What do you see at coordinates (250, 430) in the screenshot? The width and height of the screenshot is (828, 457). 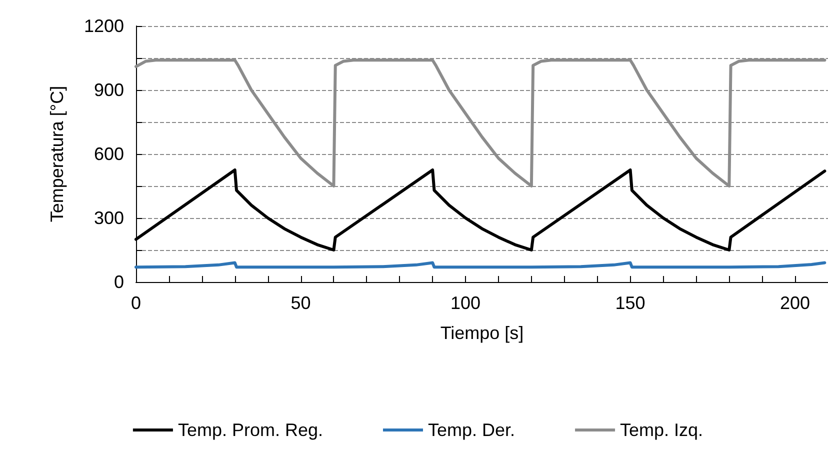 I see `legend-label: Temp. Prom. Reg.` at bounding box center [250, 430].